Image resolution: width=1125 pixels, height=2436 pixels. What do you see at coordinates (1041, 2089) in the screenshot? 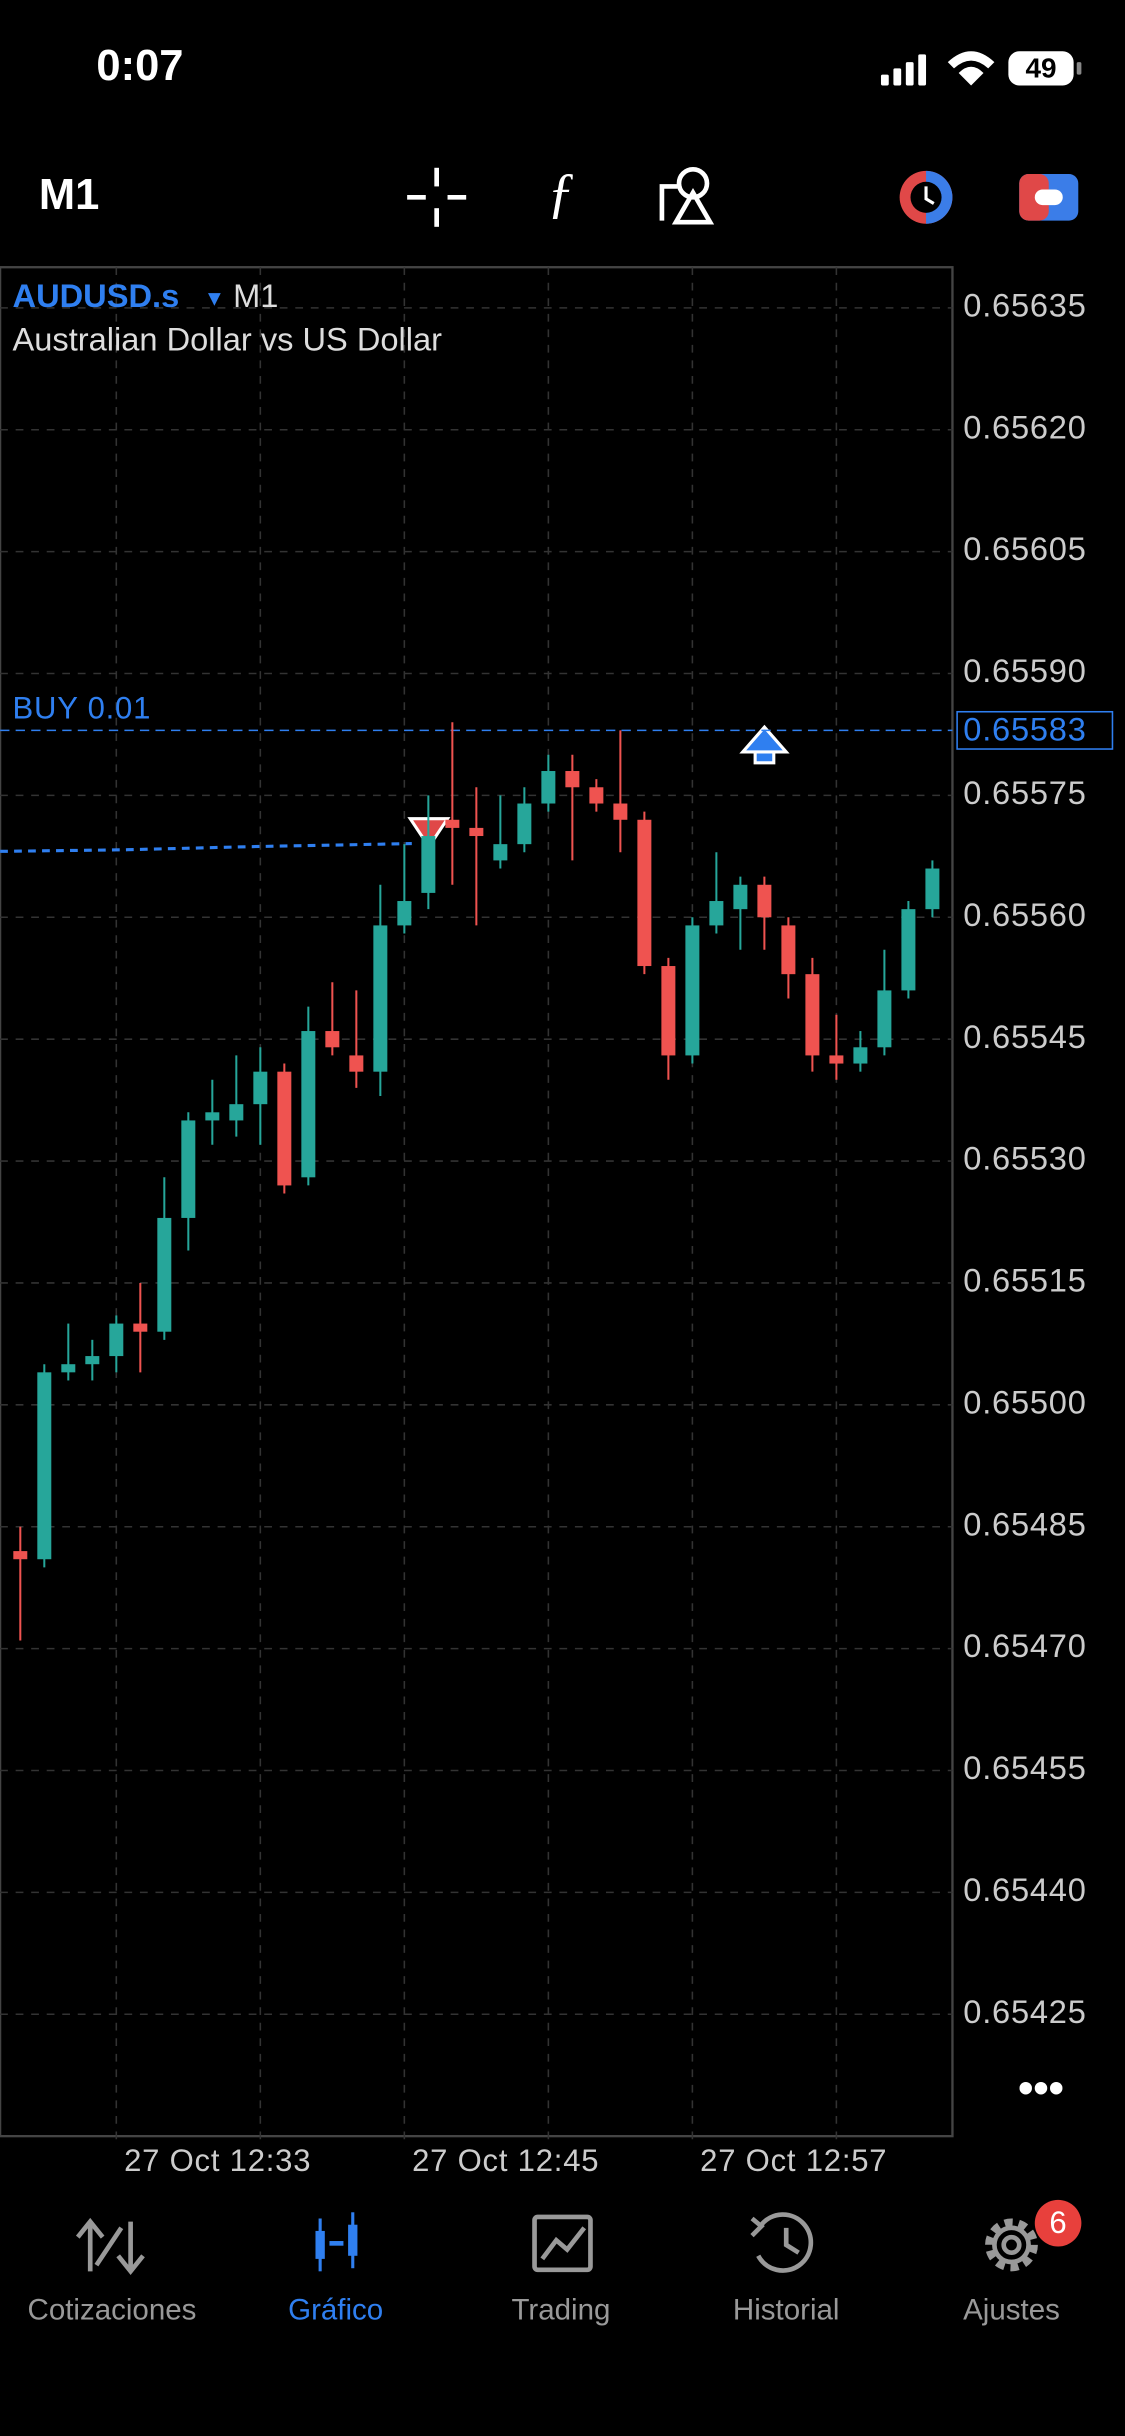
I see `more-button: •••` at bounding box center [1041, 2089].